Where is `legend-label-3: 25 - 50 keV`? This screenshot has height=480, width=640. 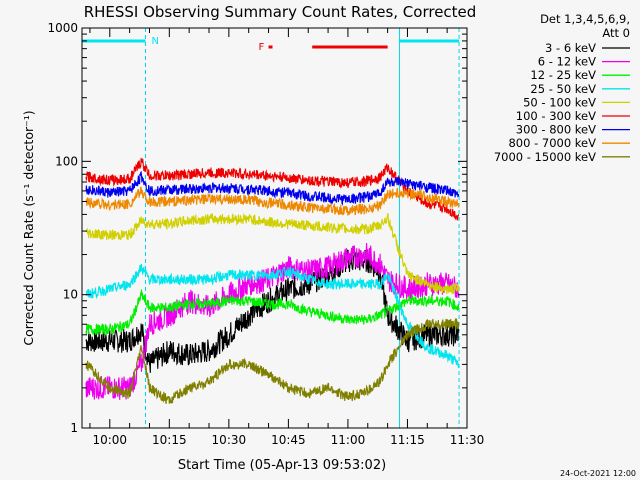
legend-label-3: 25 - 50 keV is located at coordinates (563, 89).